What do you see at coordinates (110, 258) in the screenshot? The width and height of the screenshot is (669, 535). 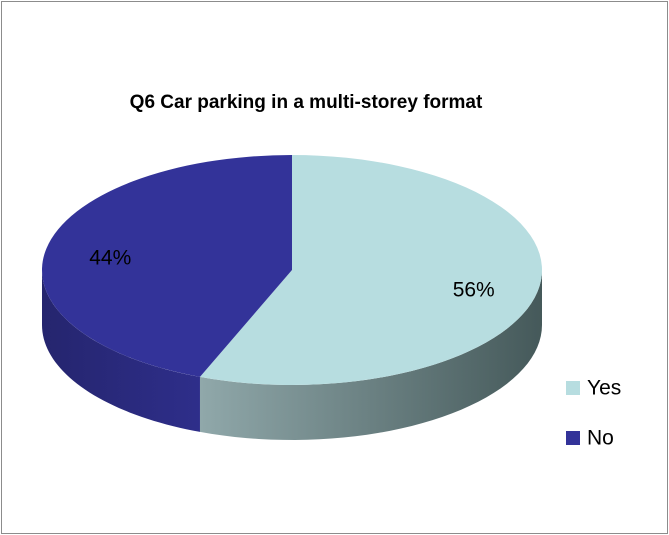 I see `data-label: 44%` at bounding box center [110, 258].